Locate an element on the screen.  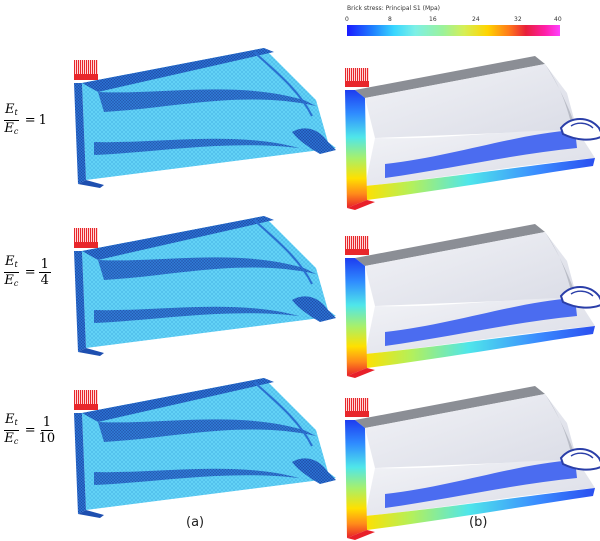
ratio-equation-3: Et Ec = 1 10 is located at coordinates (30, 428).